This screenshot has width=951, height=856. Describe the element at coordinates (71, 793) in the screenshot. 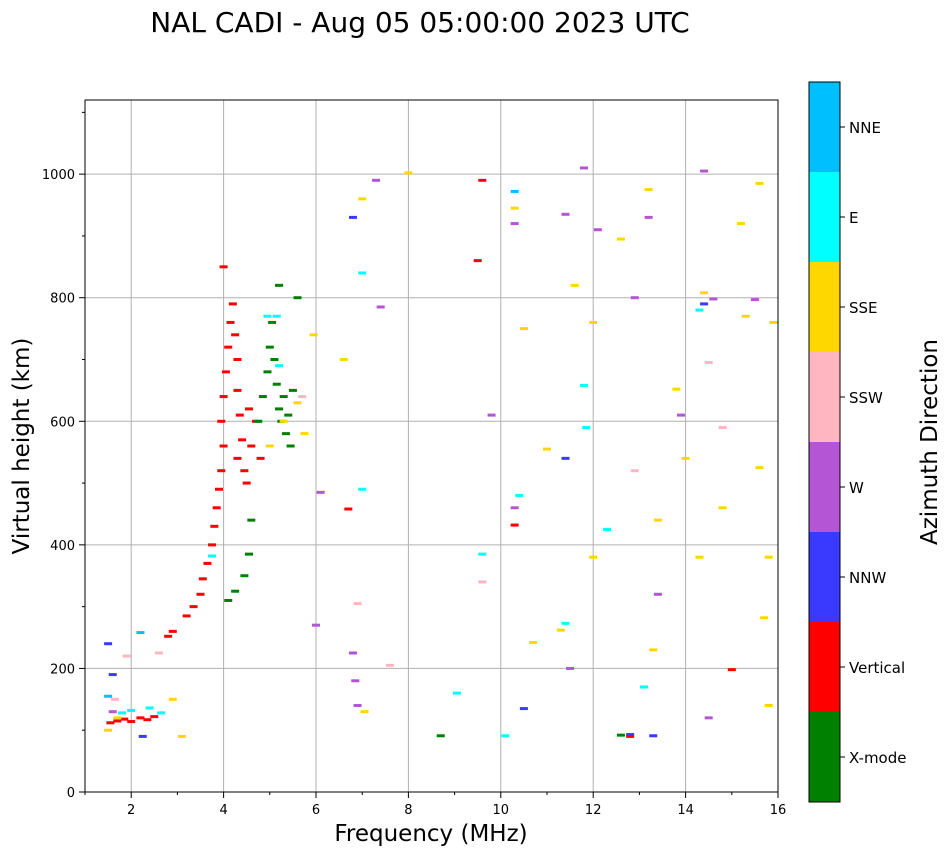

I see `y-tick-label: 0` at that location.